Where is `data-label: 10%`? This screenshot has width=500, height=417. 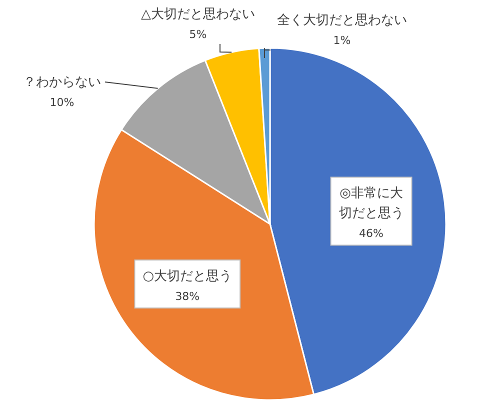 data-label: 10% is located at coordinates (62, 102).